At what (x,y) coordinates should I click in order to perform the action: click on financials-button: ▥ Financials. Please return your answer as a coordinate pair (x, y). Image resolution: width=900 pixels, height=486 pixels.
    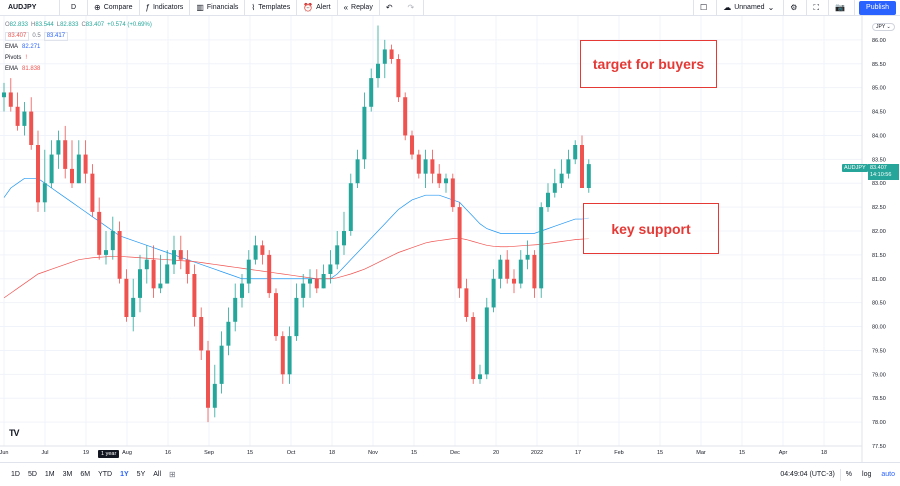
    Looking at the image, I should click on (218, 8).